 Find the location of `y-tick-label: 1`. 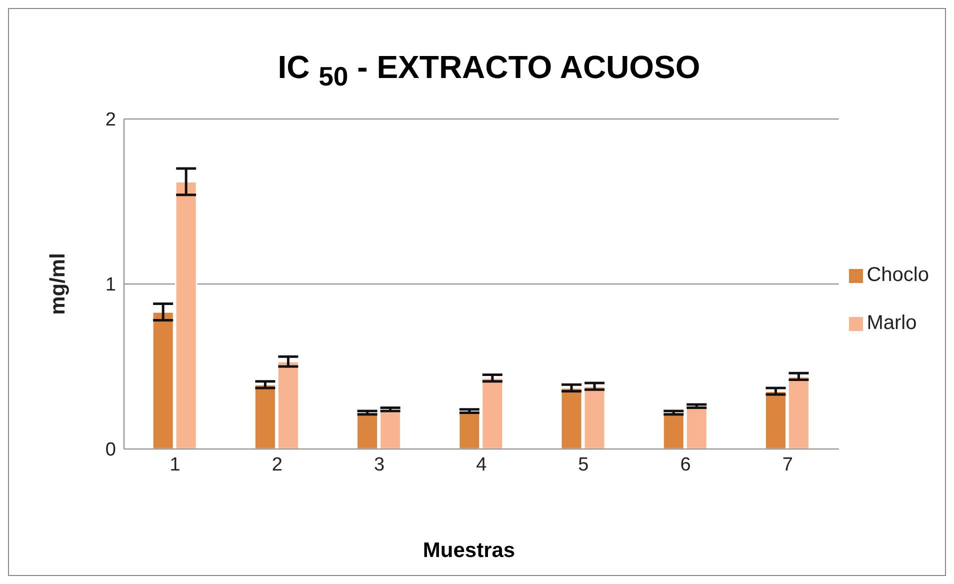

y-tick-label: 1 is located at coordinates (110, 285).